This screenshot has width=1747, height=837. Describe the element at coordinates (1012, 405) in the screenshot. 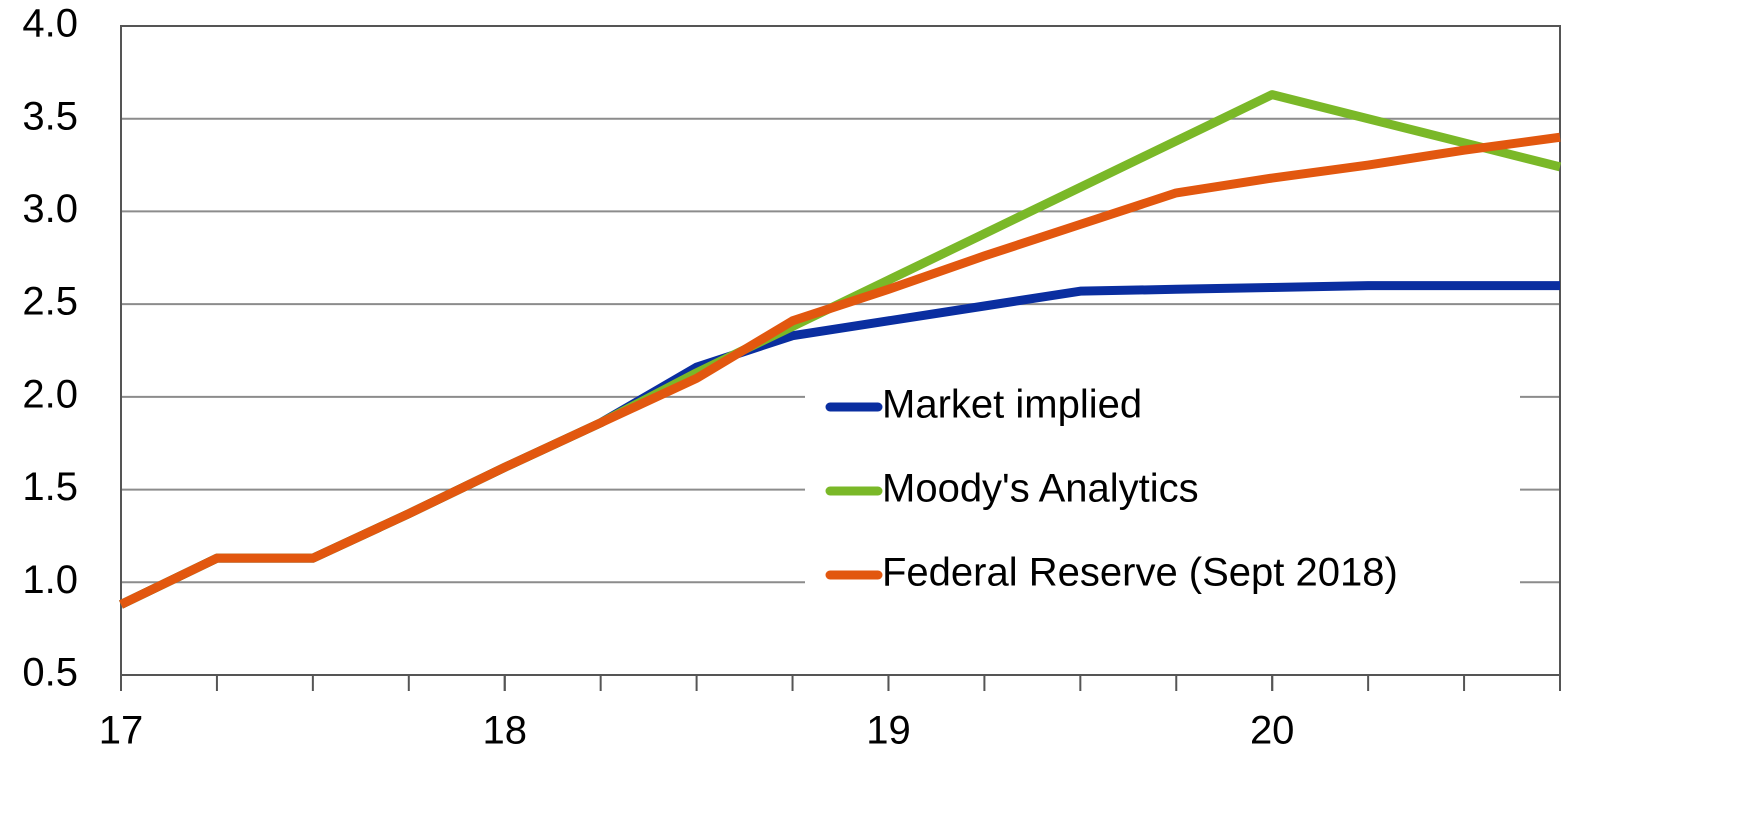

I see `legend-label: Market implied` at that location.